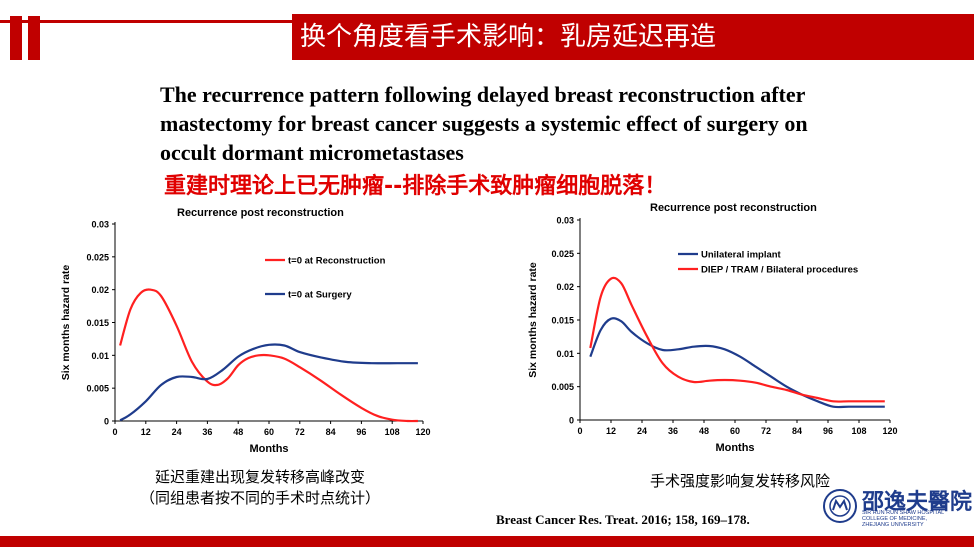 This screenshot has width=974, height=547. Describe the element at coordinates (917, 502) in the screenshot. I see `hospital-name-cn: 邵逸夫醫院` at that location.